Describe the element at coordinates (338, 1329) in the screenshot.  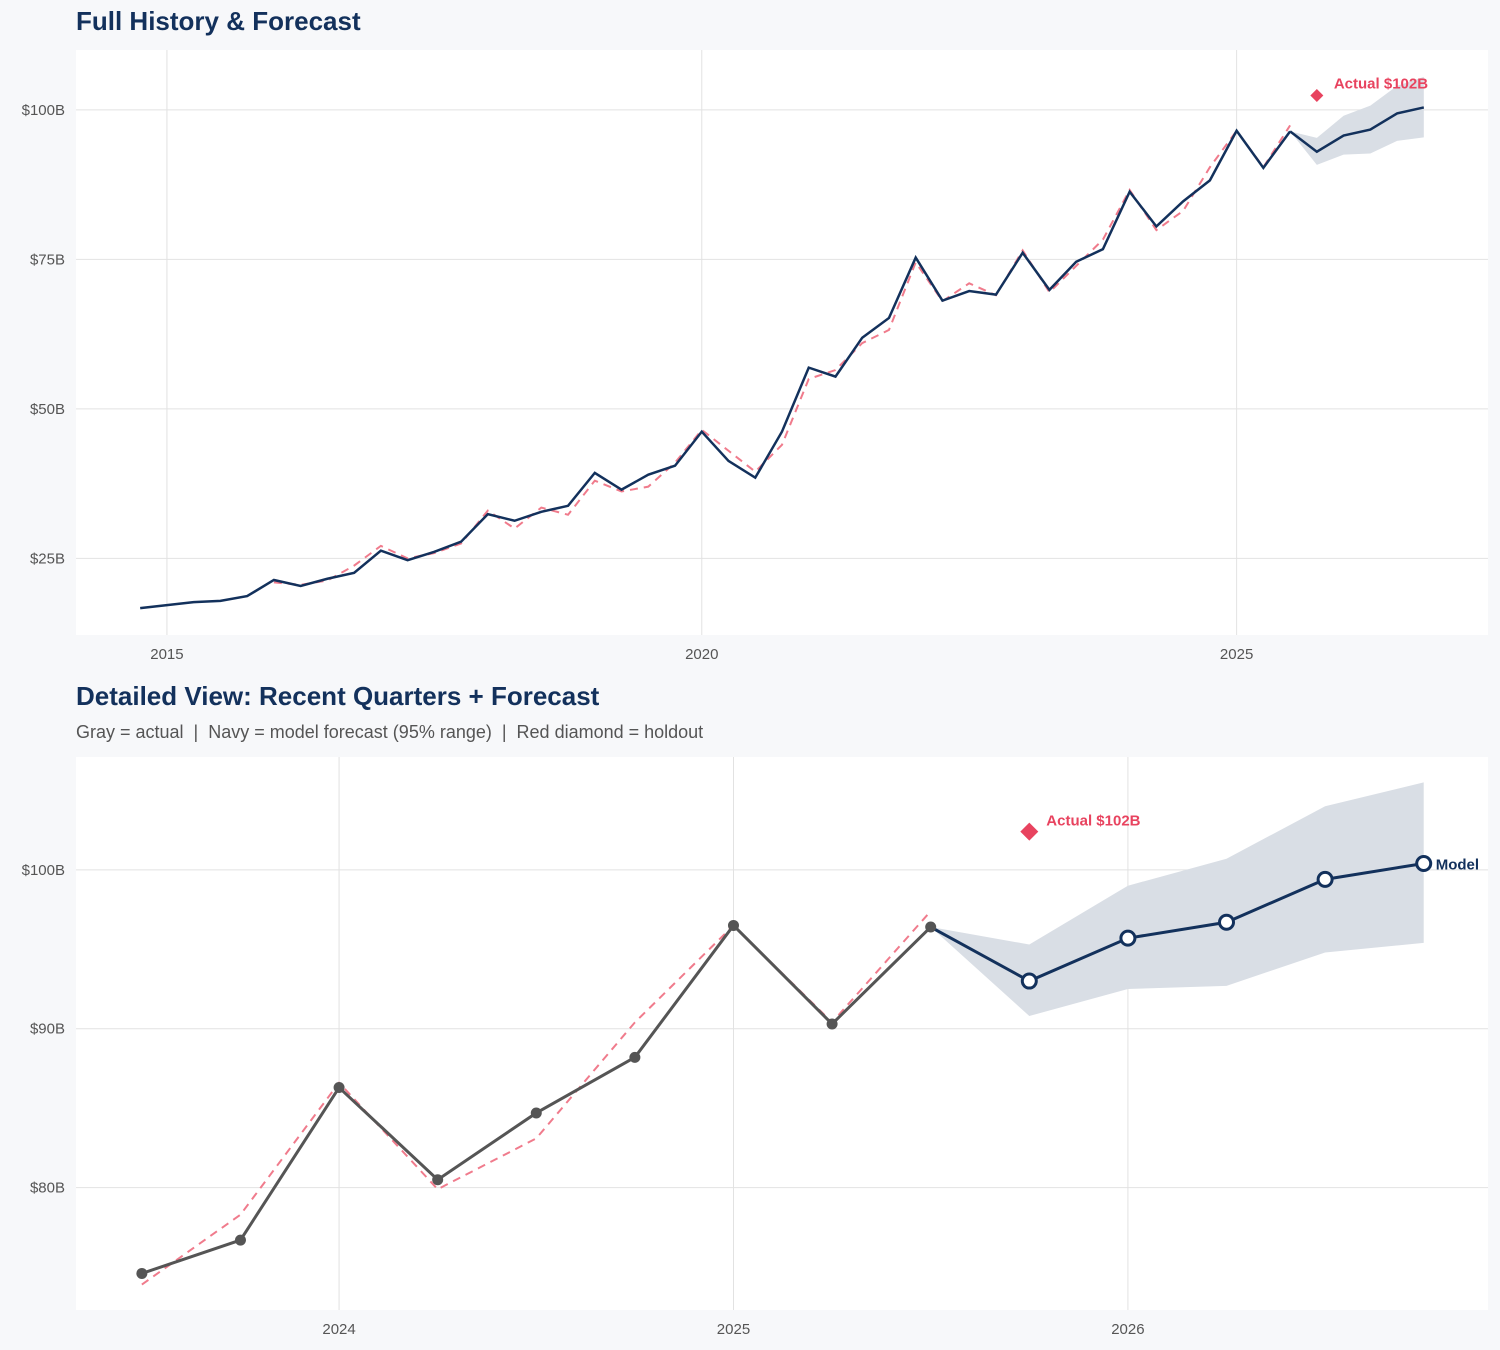
I see `x-tick-label: 2024` at that location.